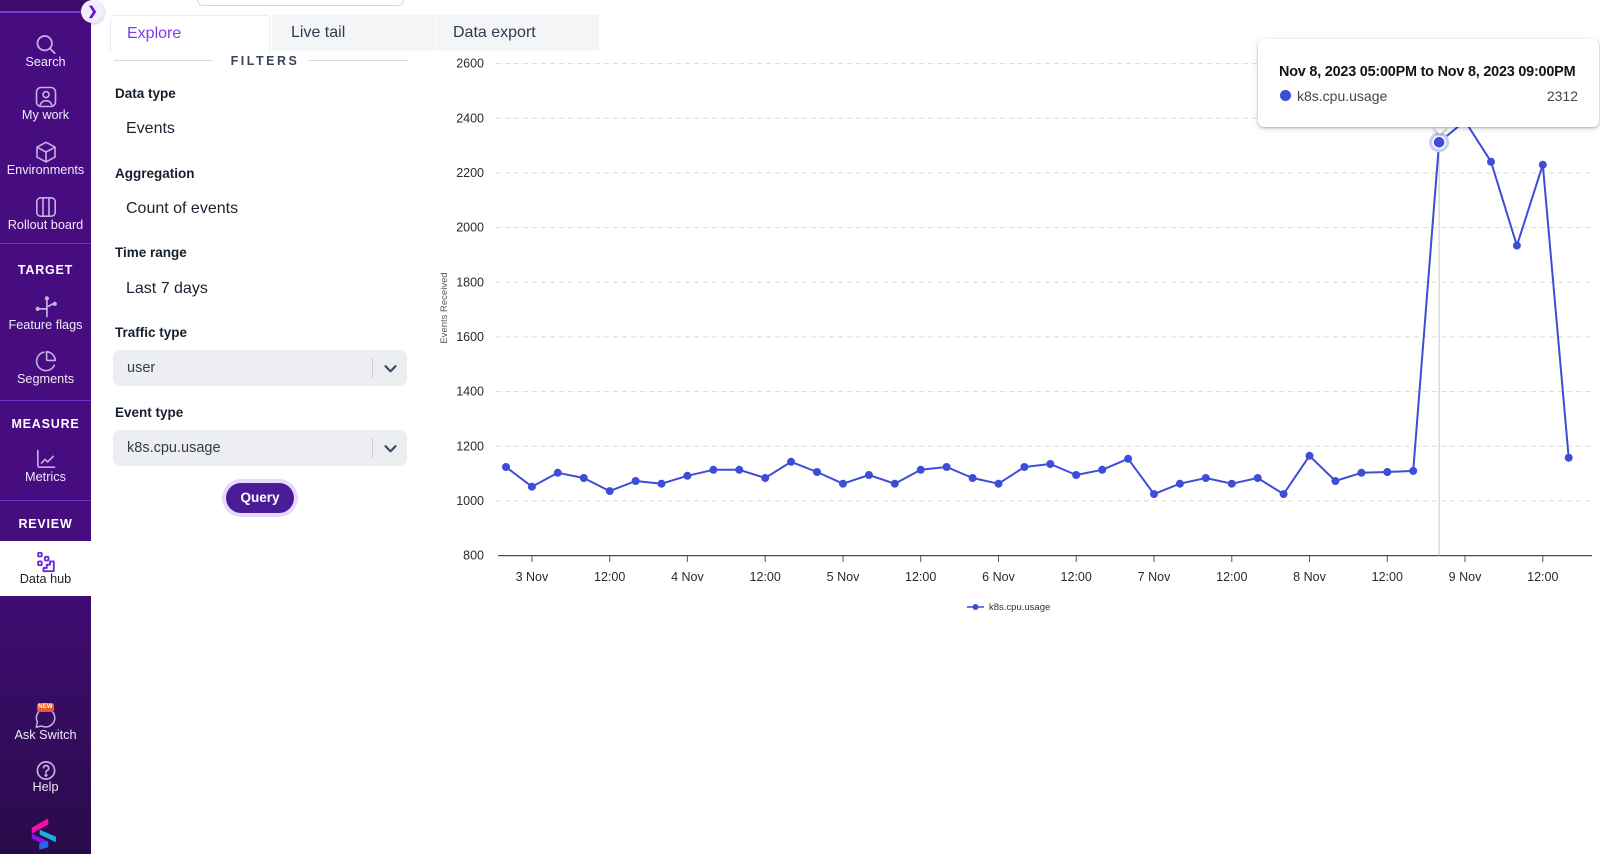  I want to click on svg-text: 800, so click(473, 556).